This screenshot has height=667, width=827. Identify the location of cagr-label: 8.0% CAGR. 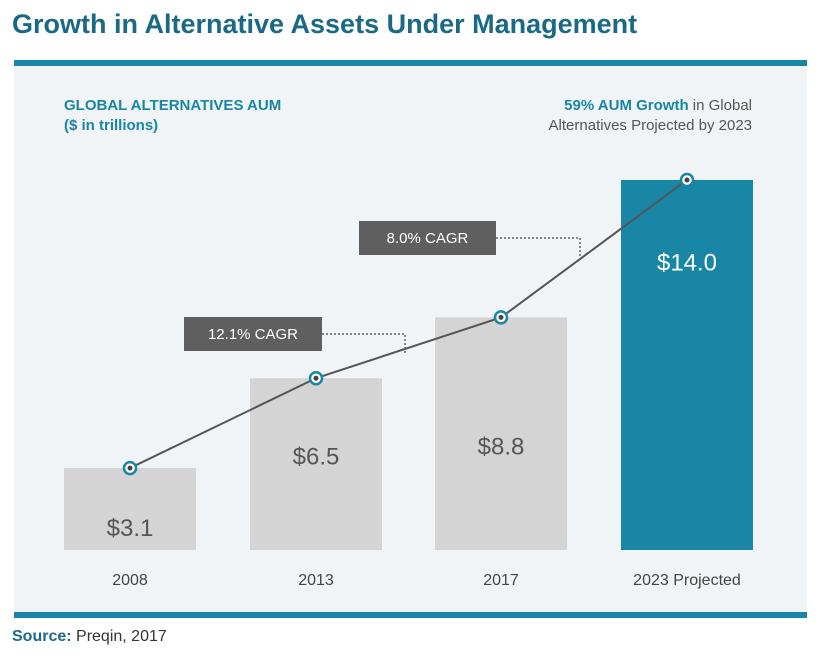
(428, 238).